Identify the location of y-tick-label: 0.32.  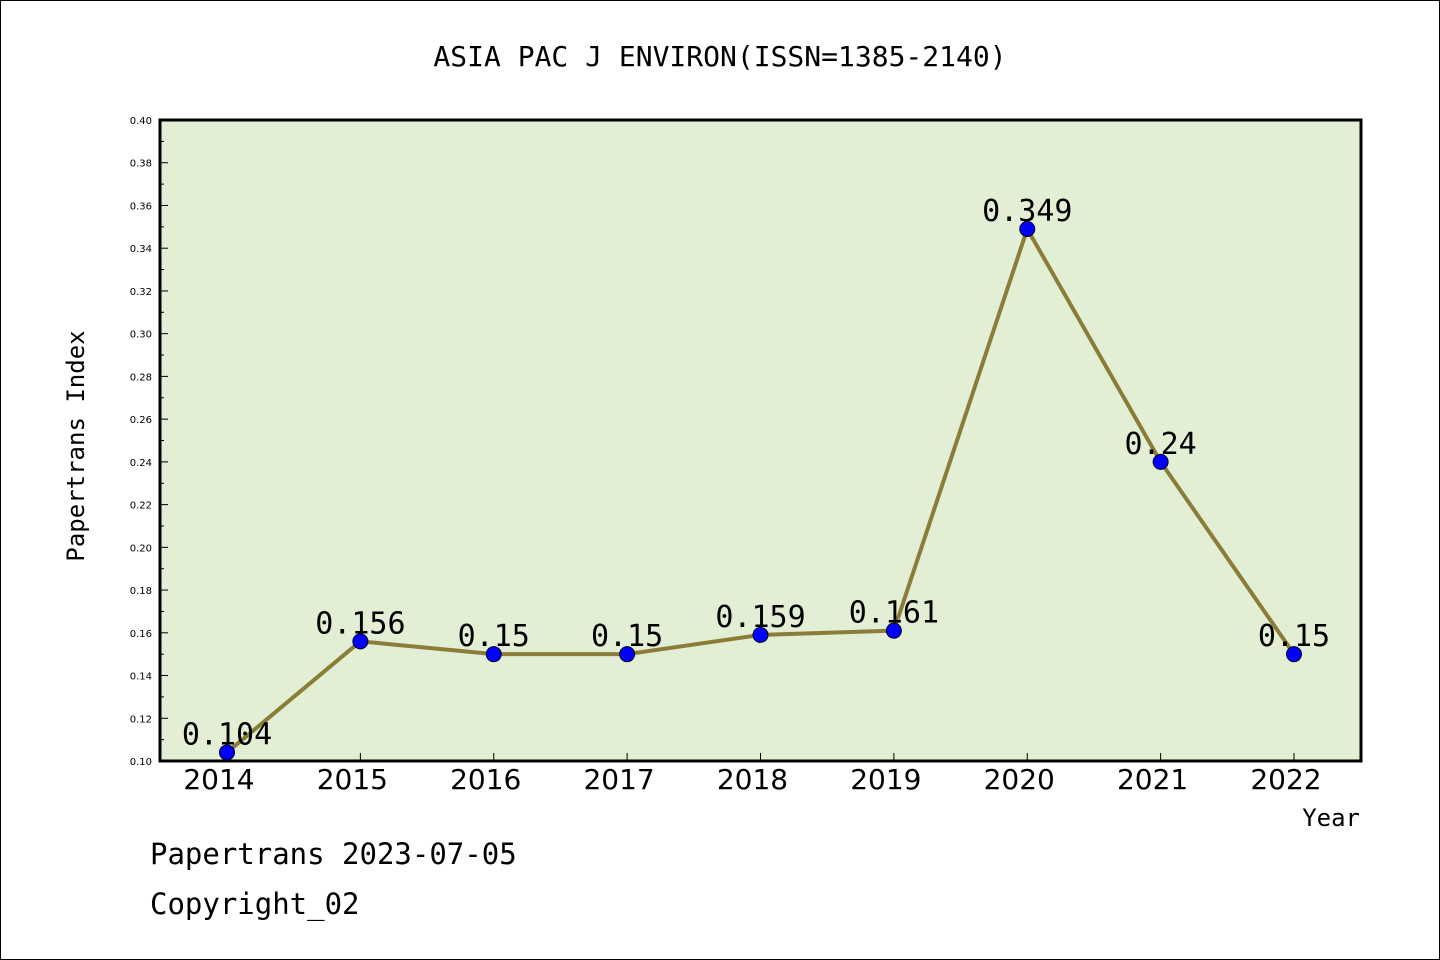
(141, 292).